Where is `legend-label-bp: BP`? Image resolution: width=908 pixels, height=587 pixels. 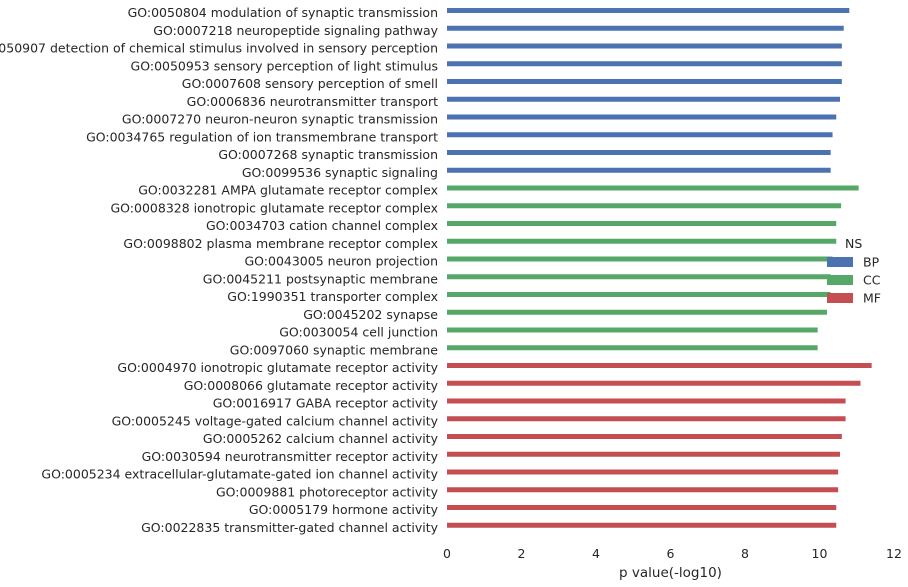
legend-label-bp: BP is located at coordinates (871, 262).